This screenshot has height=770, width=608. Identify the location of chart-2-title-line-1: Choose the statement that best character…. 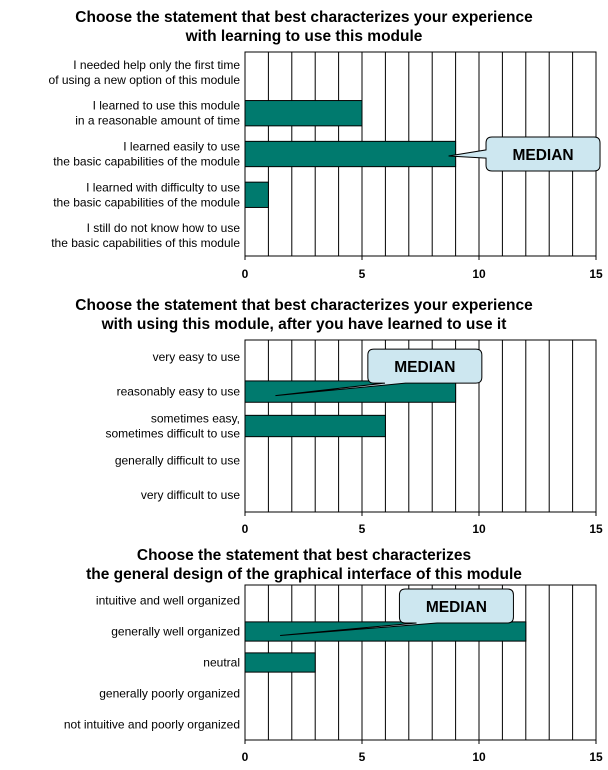
(304, 305).